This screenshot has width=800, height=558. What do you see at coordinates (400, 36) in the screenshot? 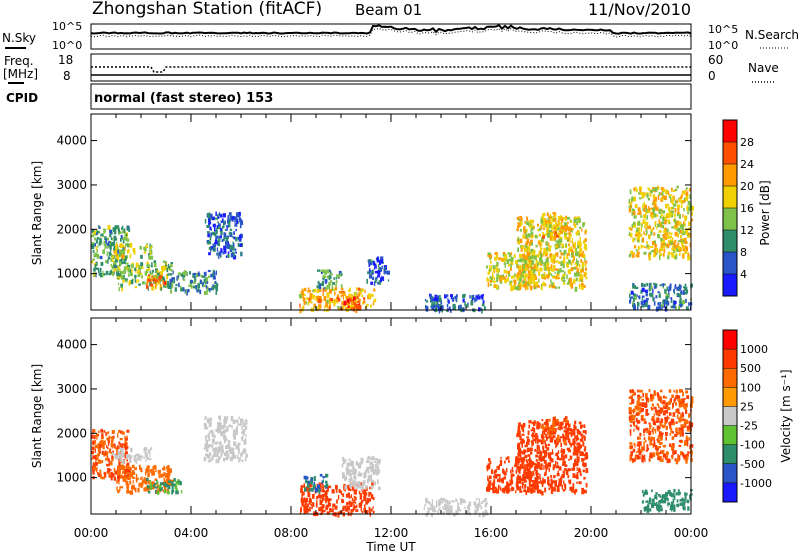
I see `noise-panel: N.Sky 10^5 10^0 10^5 10^0 N.Search` at bounding box center [400, 36].